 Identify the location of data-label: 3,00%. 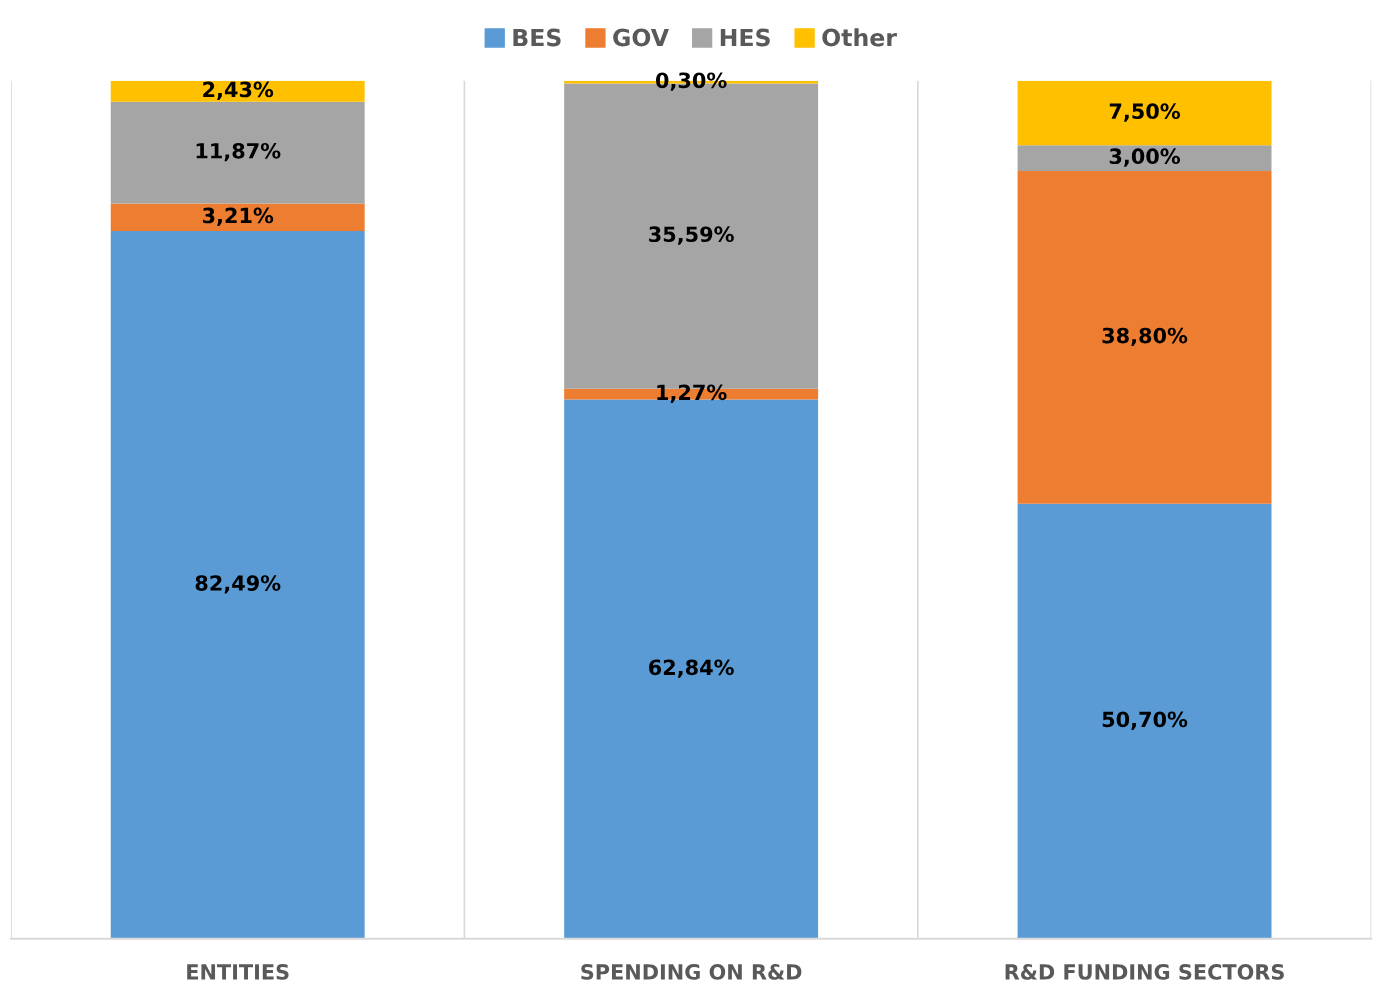
(1145, 157).